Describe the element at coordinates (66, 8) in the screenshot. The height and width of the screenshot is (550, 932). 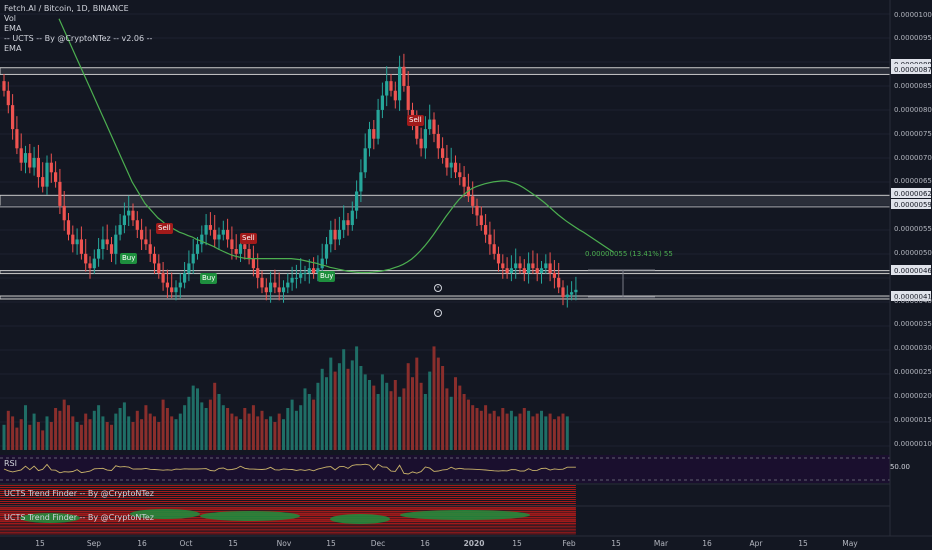
I see `symbol-title: Fetch.AI / Bitcoin, 1D, BINANCE` at that location.